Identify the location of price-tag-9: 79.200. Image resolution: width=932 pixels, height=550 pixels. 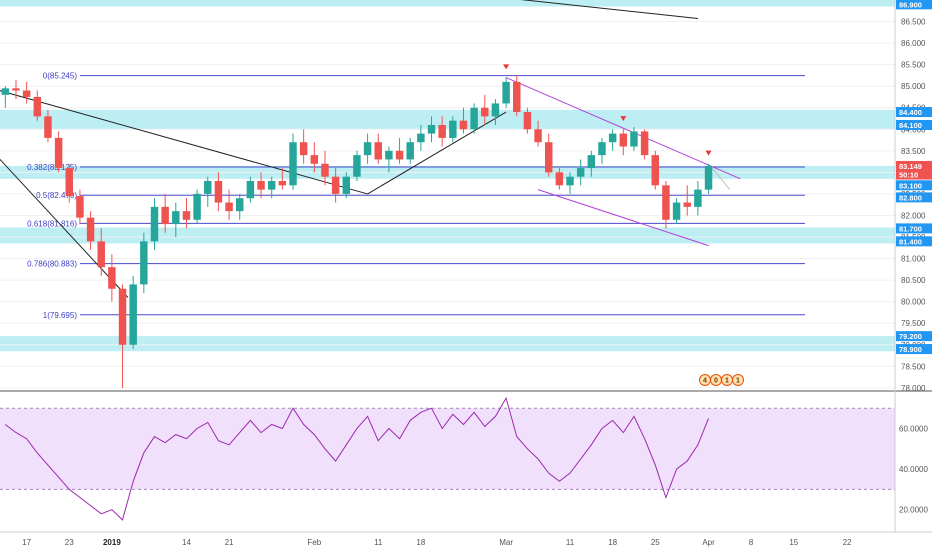
(910, 336).